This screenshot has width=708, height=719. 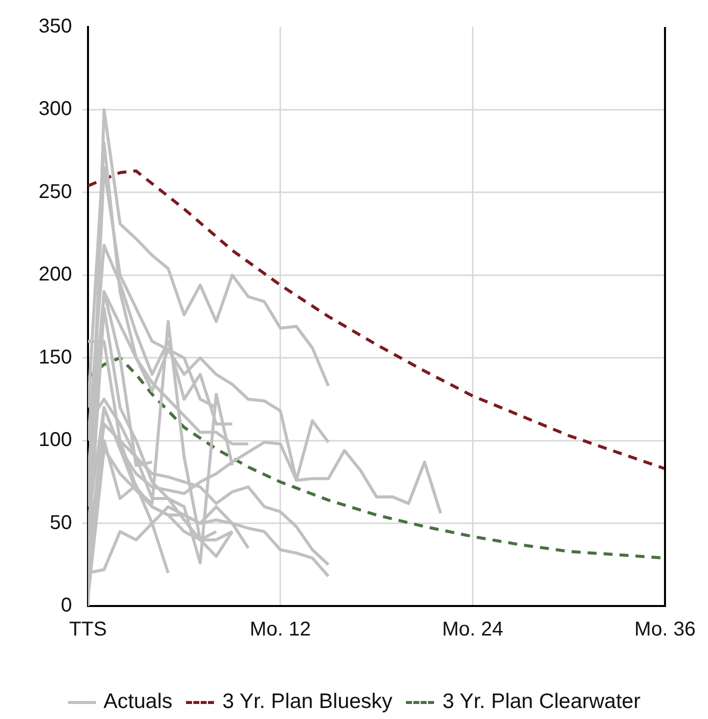 What do you see at coordinates (66, 605) in the screenshot?
I see `y-tick-label: 0` at bounding box center [66, 605].